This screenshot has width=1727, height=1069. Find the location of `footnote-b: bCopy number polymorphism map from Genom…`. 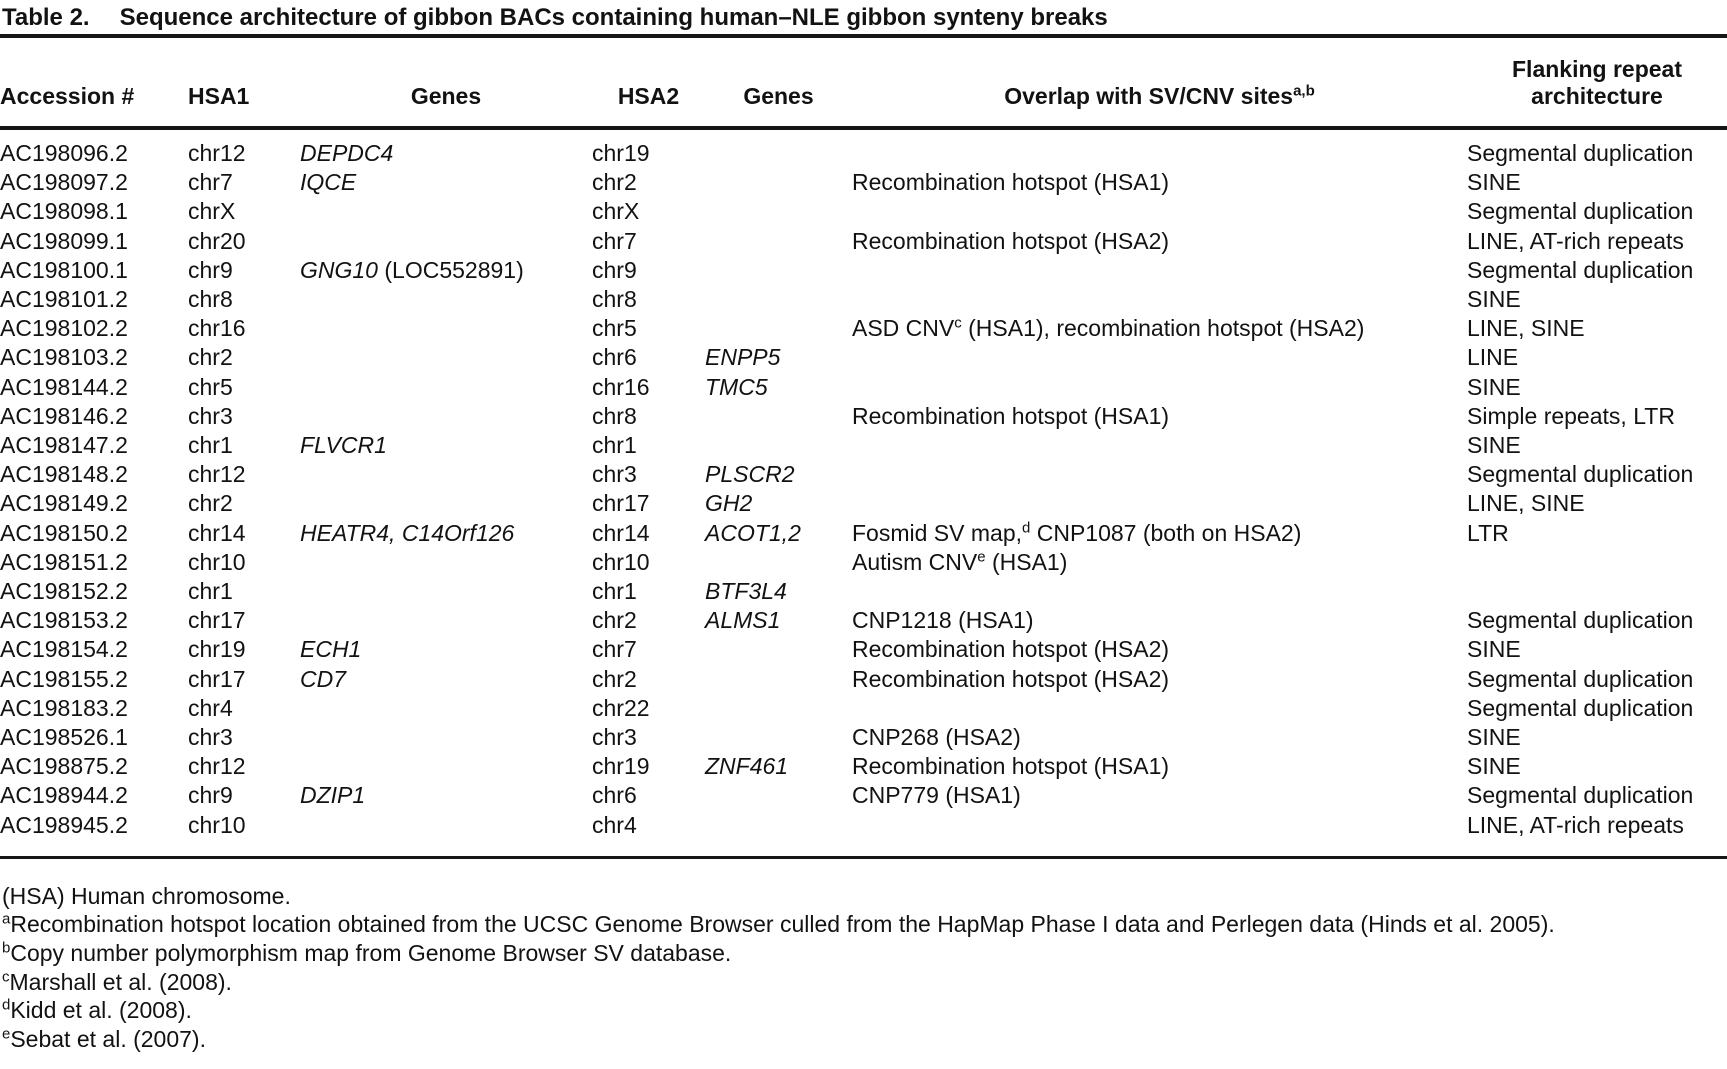

footnote-b: bCopy number polymorphism map from Genom… is located at coordinates (367, 953).